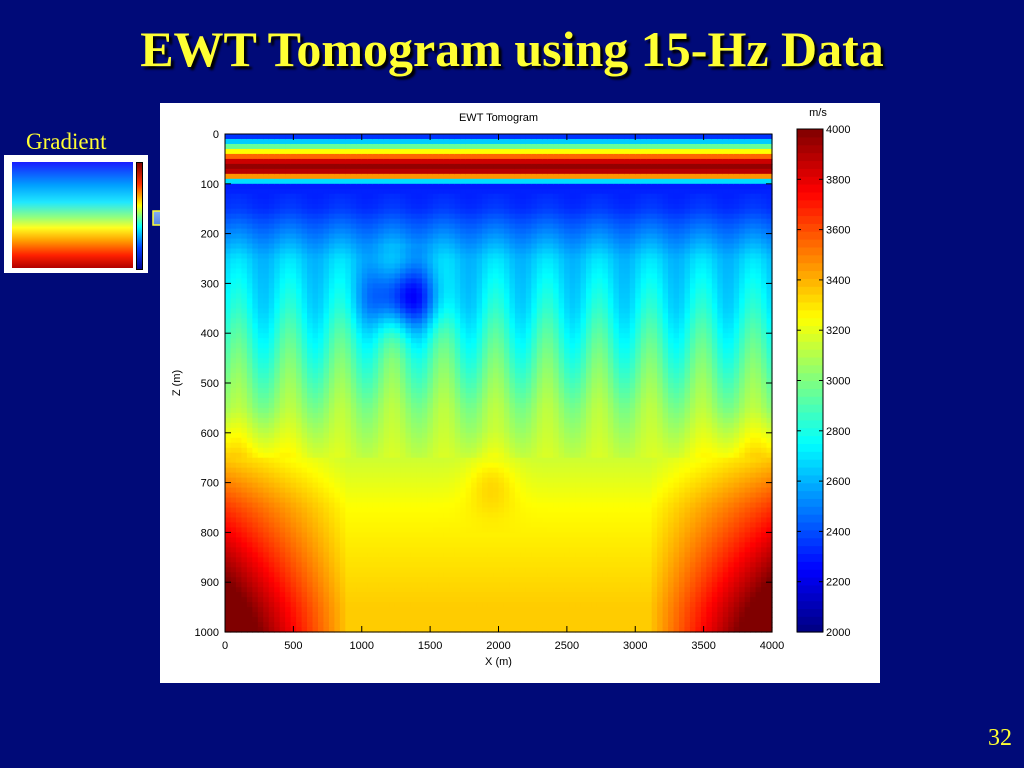  What do you see at coordinates (72, 215) in the screenshot?
I see `gradient-thumbnail-plot` at bounding box center [72, 215].